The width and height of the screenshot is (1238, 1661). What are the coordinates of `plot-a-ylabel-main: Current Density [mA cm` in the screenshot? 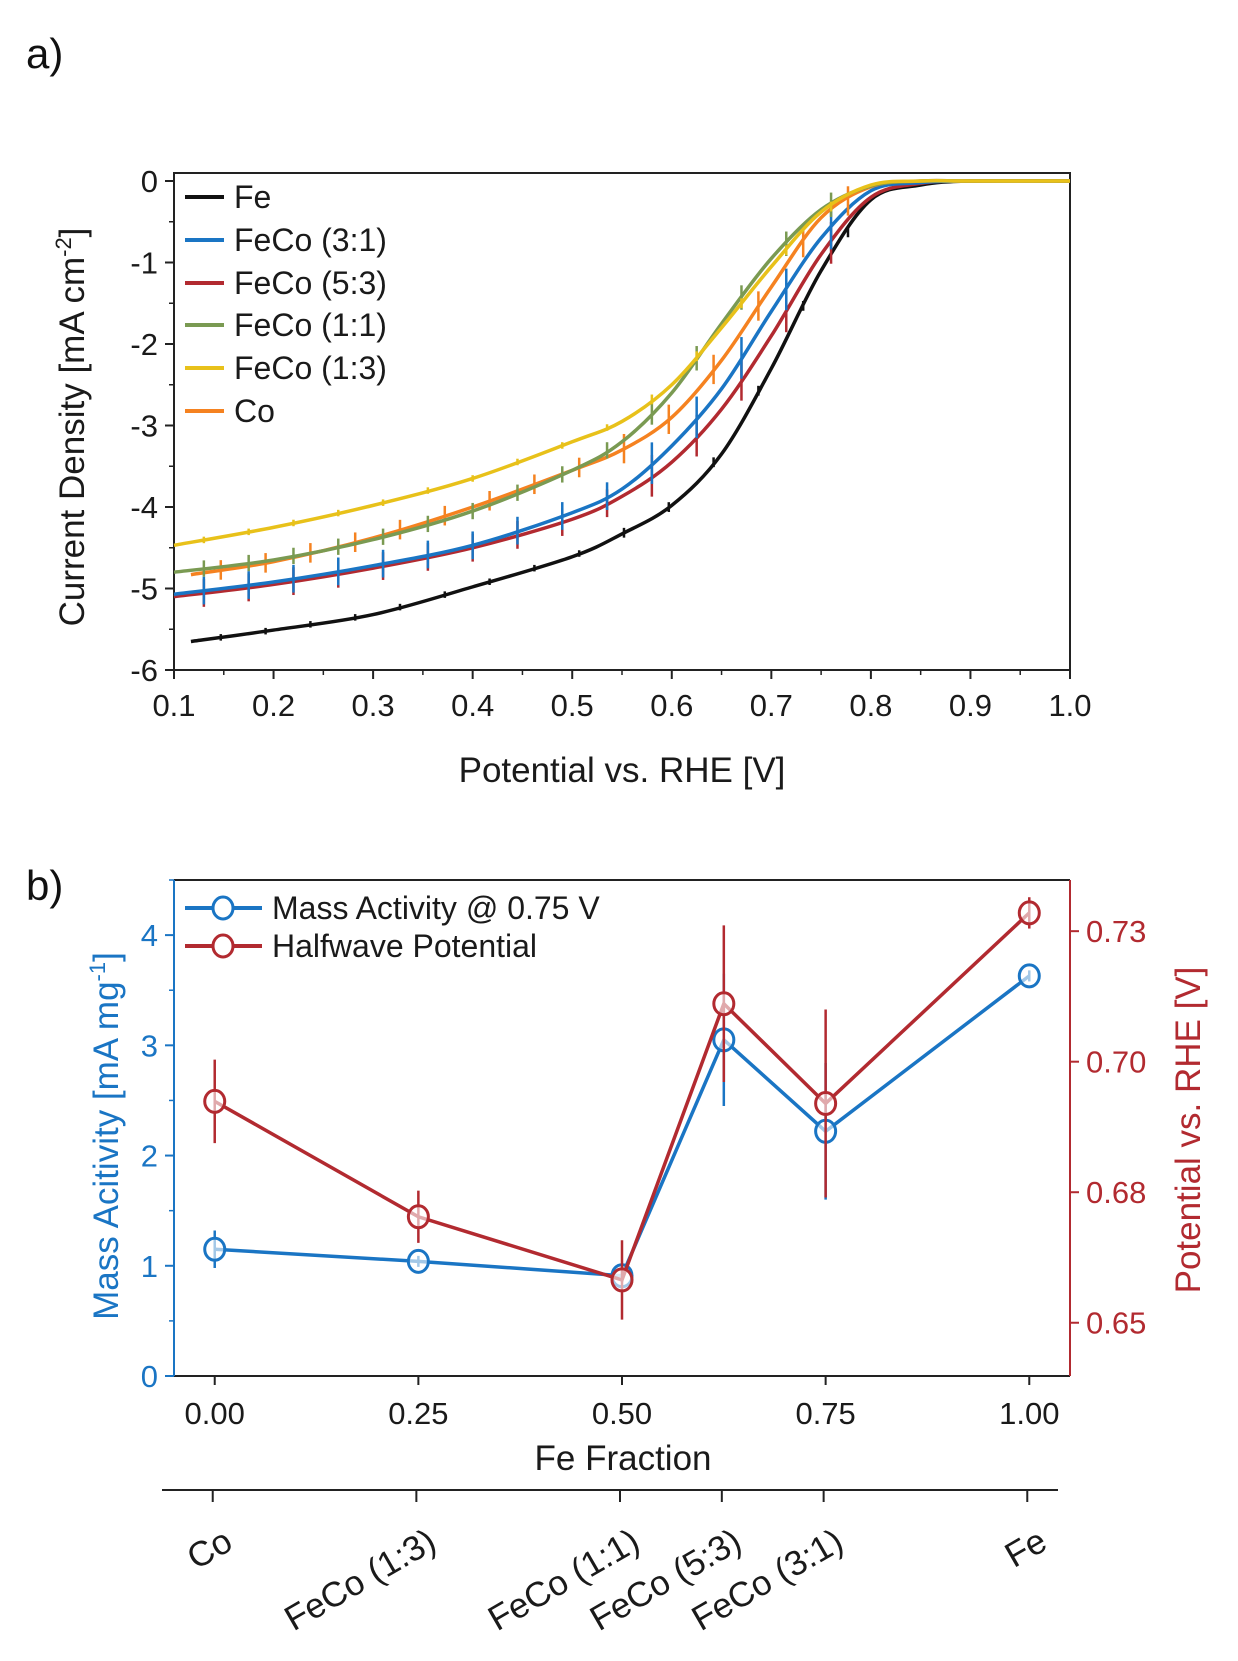 It's located at (72, 442).